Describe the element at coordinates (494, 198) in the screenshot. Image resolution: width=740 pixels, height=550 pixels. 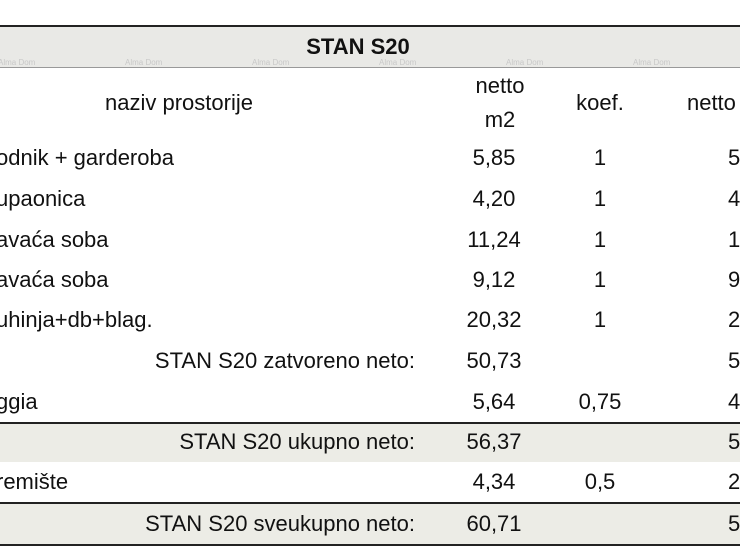
I see `netto-cell: 4,20` at that location.